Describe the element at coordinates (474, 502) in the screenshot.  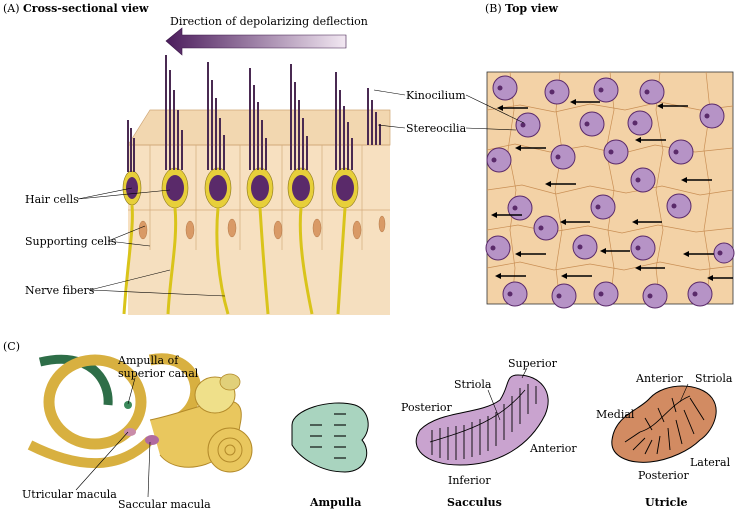
I see `sacculus-caption: Sacculus` at that location.